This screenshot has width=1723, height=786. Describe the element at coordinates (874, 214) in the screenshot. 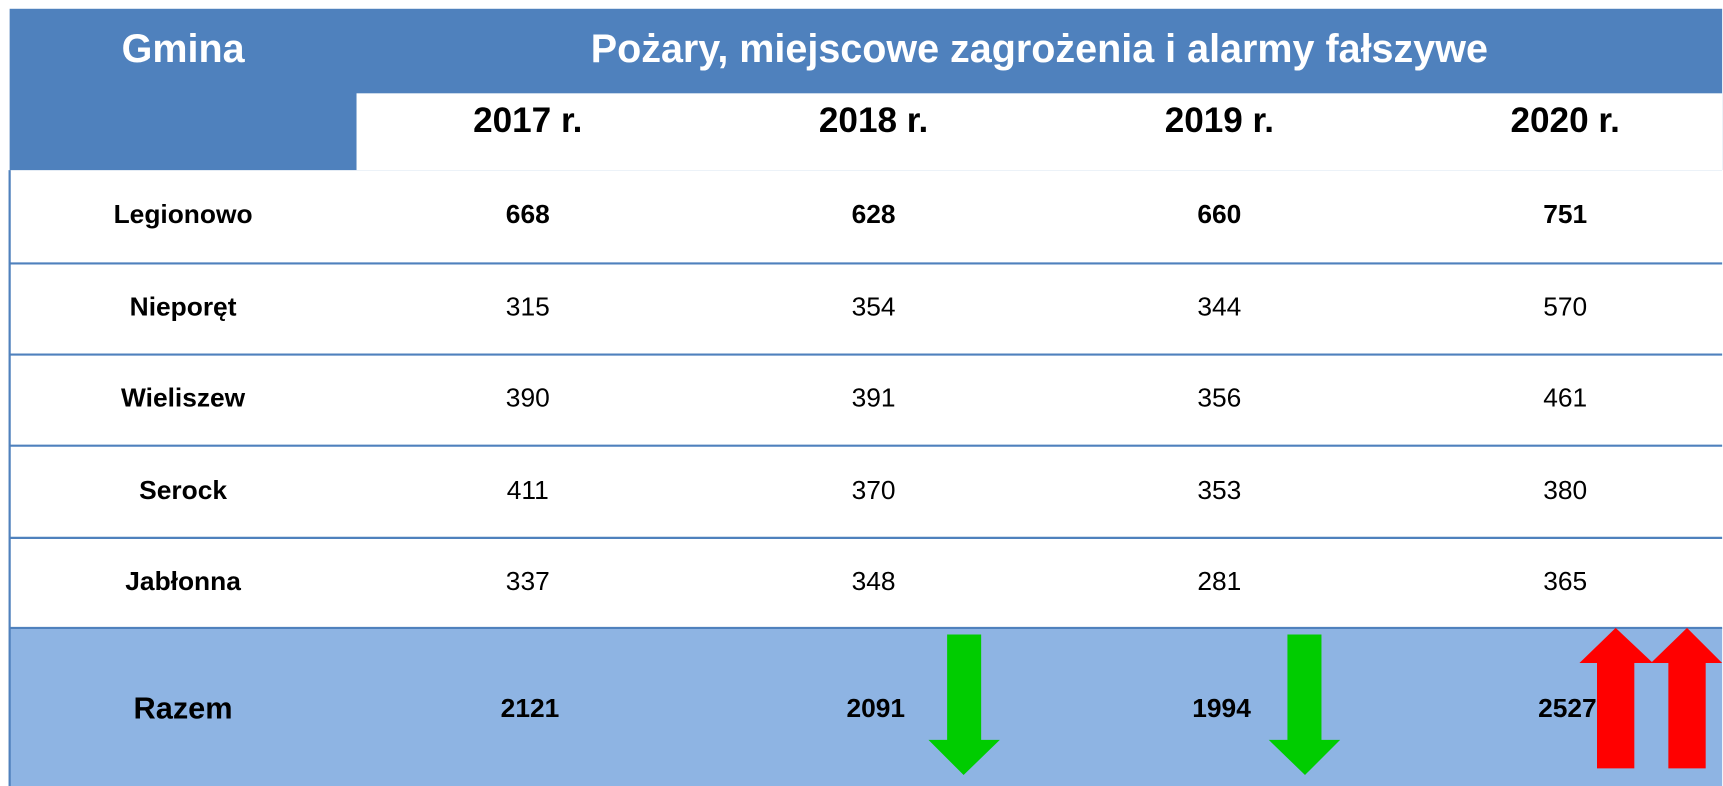

I see `cell-value: 628` at that location.